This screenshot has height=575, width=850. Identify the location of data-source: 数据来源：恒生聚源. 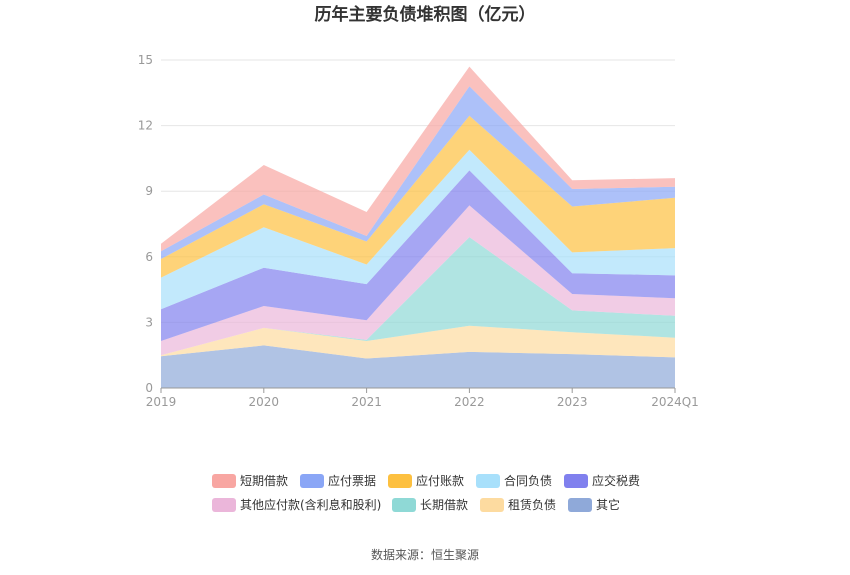
(425, 554).